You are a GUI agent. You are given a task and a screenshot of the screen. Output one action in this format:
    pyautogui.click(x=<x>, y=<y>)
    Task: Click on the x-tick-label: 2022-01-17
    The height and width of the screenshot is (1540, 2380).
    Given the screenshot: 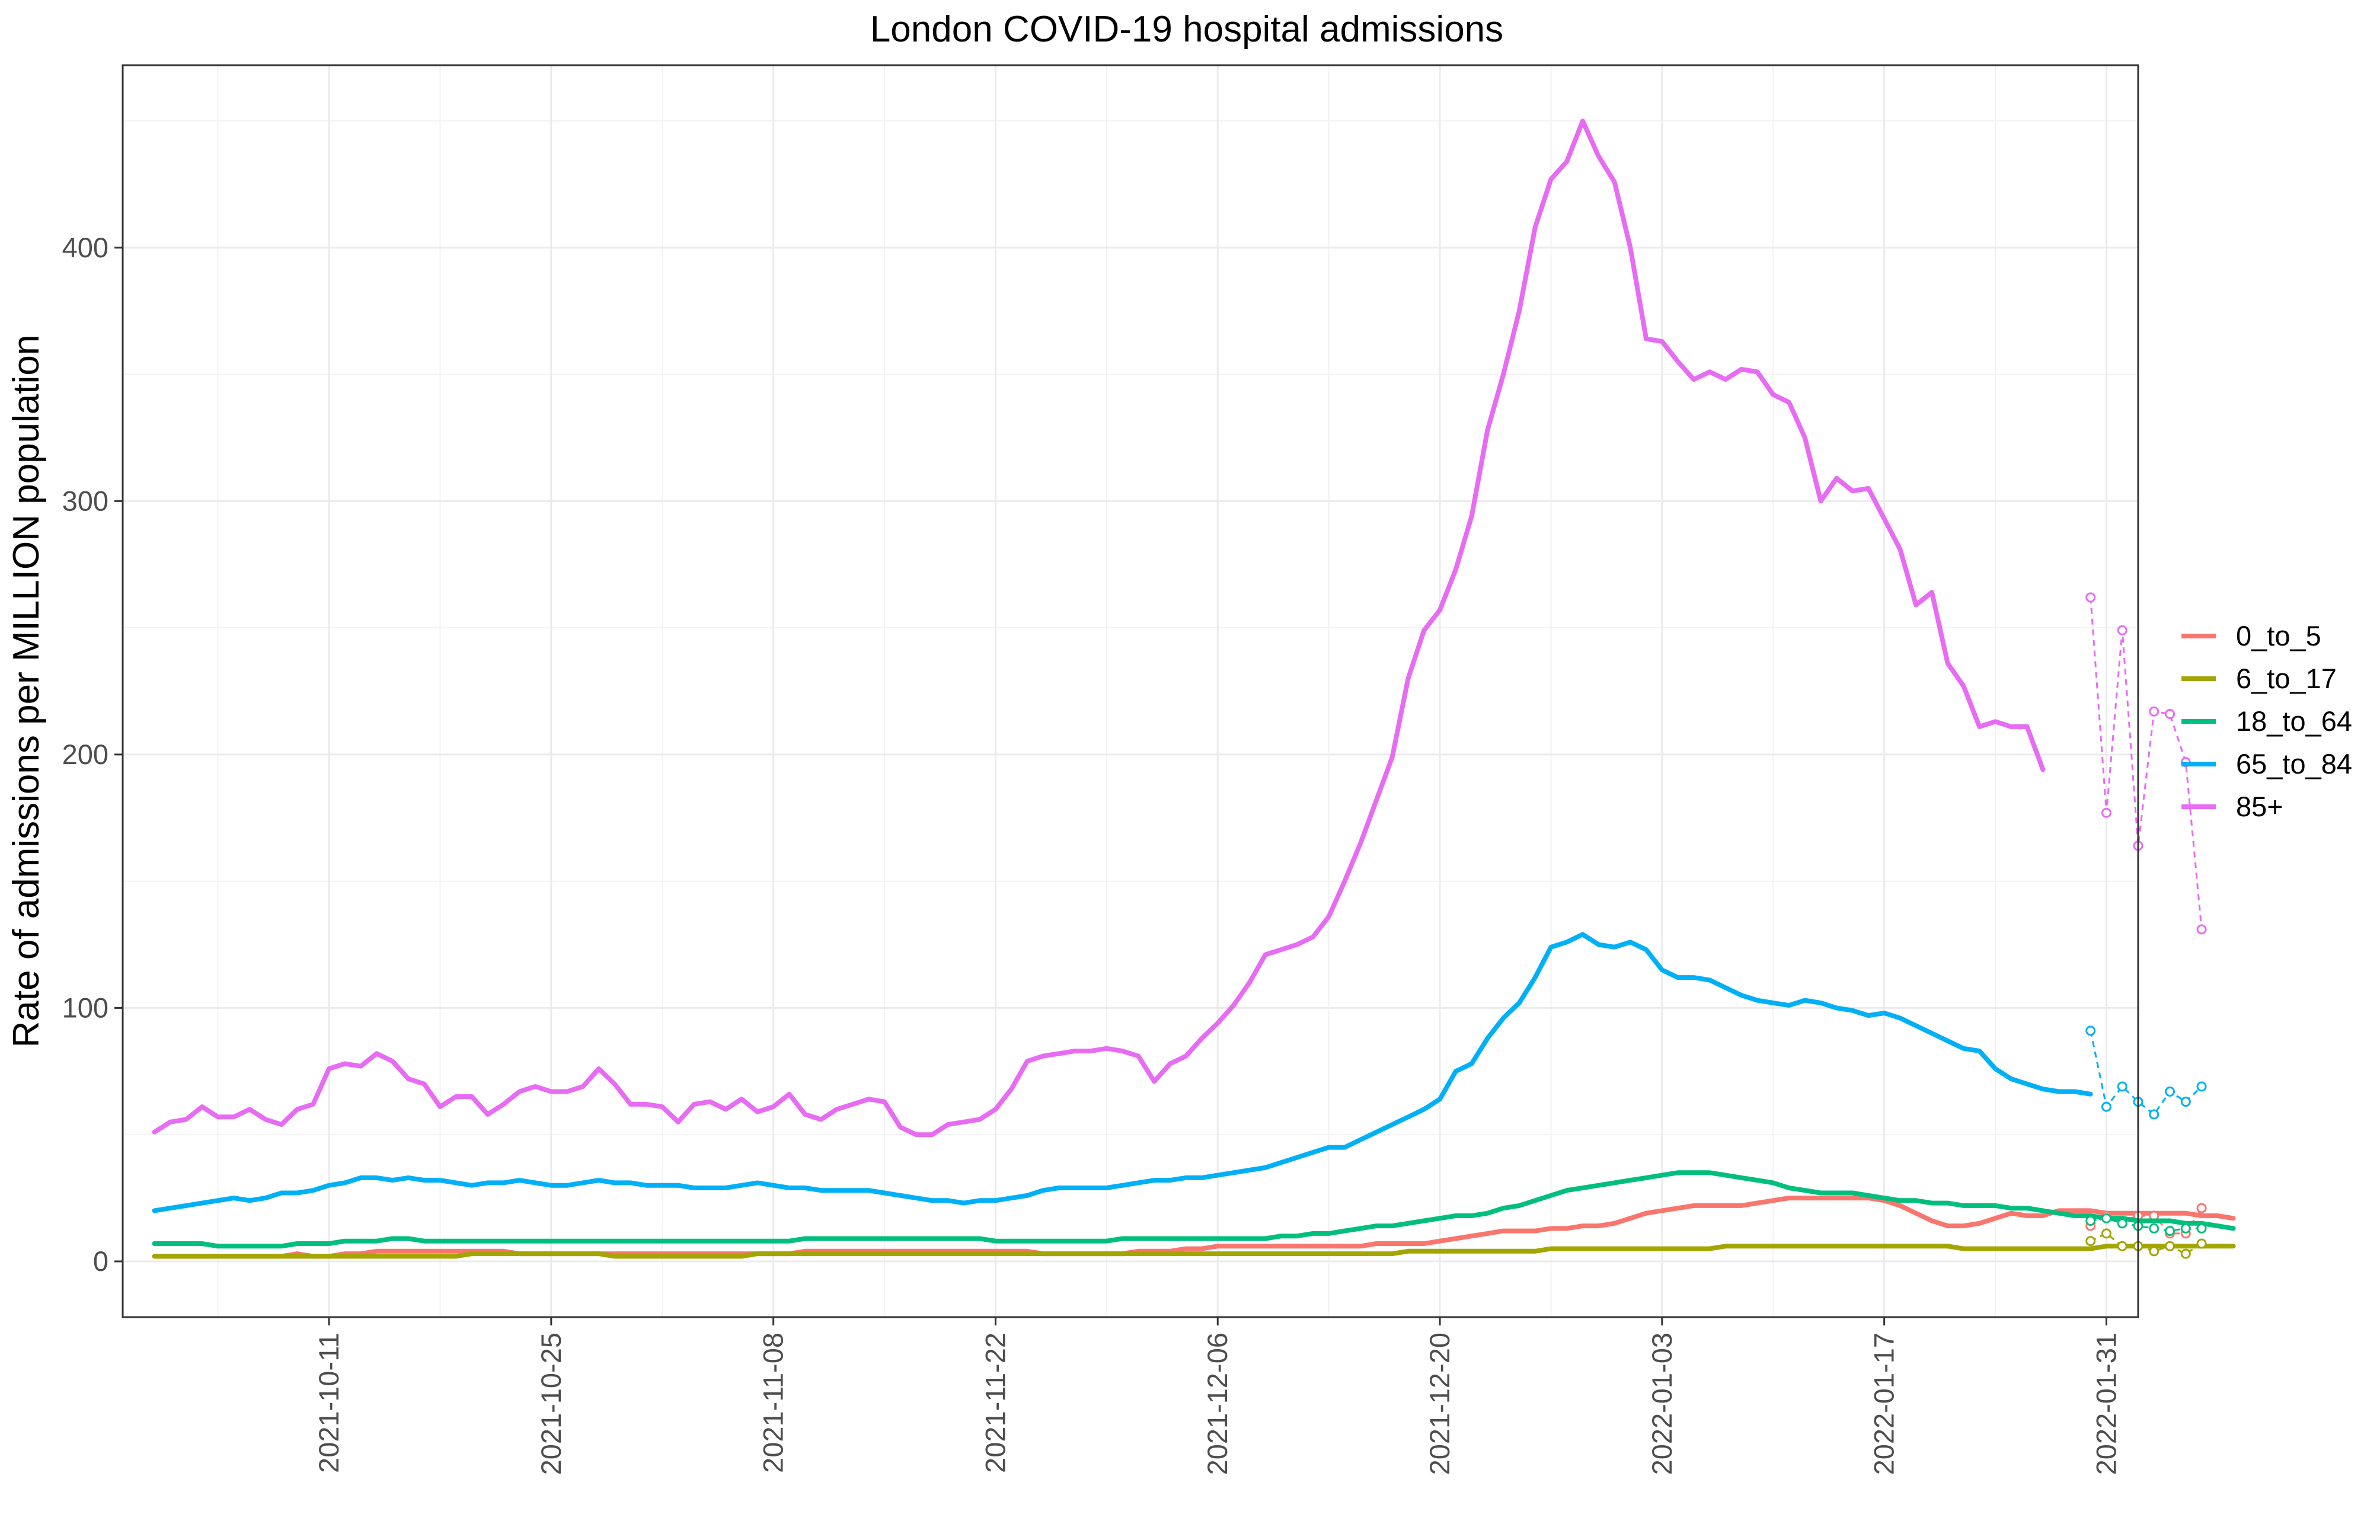 What is the action you would take?
    pyautogui.click(x=1884, y=1404)
    